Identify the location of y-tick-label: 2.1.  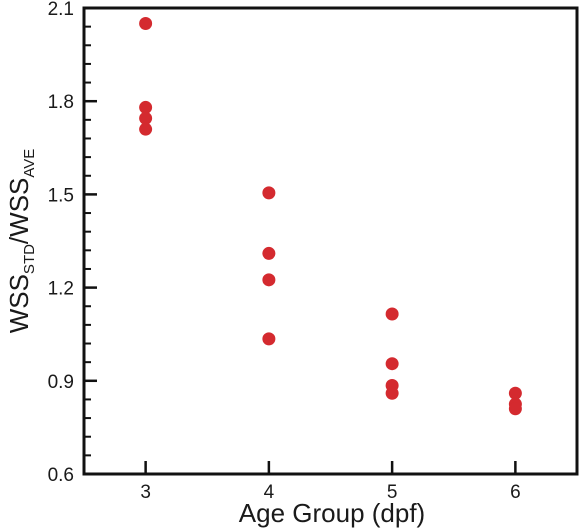
(61, 10).